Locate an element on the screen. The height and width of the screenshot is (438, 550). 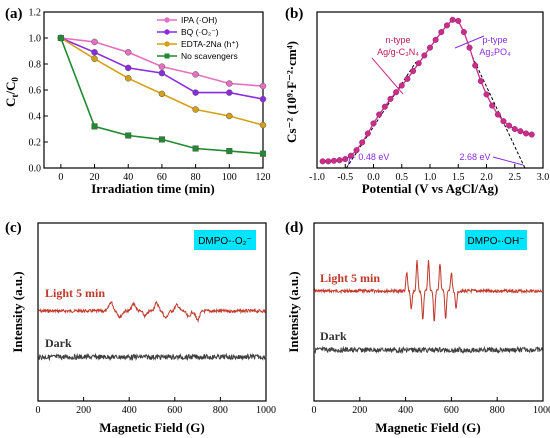
panel-a-xtick-label: 80 is located at coordinates (196, 177).